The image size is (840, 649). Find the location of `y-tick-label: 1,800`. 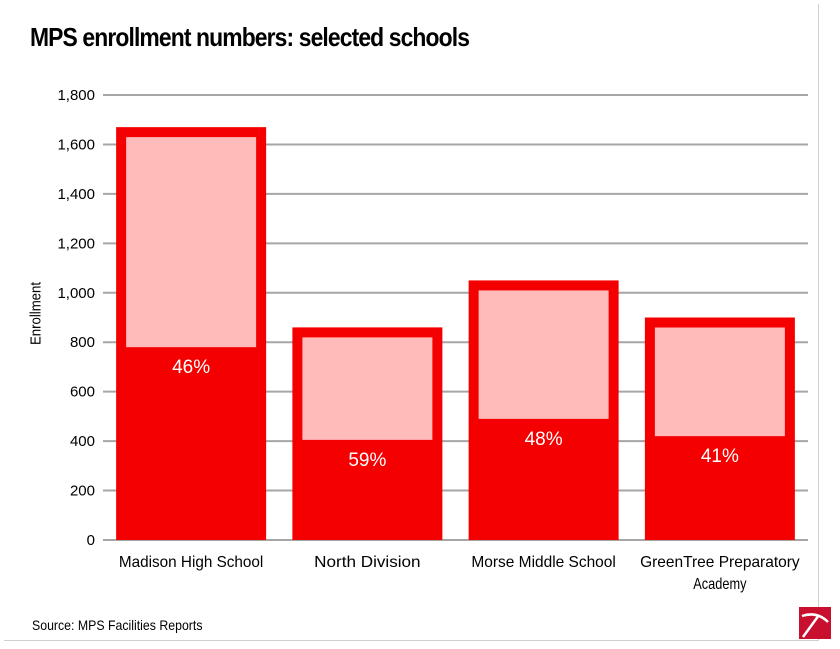

y-tick-label: 1,800 is located at coordinates (76, 95).